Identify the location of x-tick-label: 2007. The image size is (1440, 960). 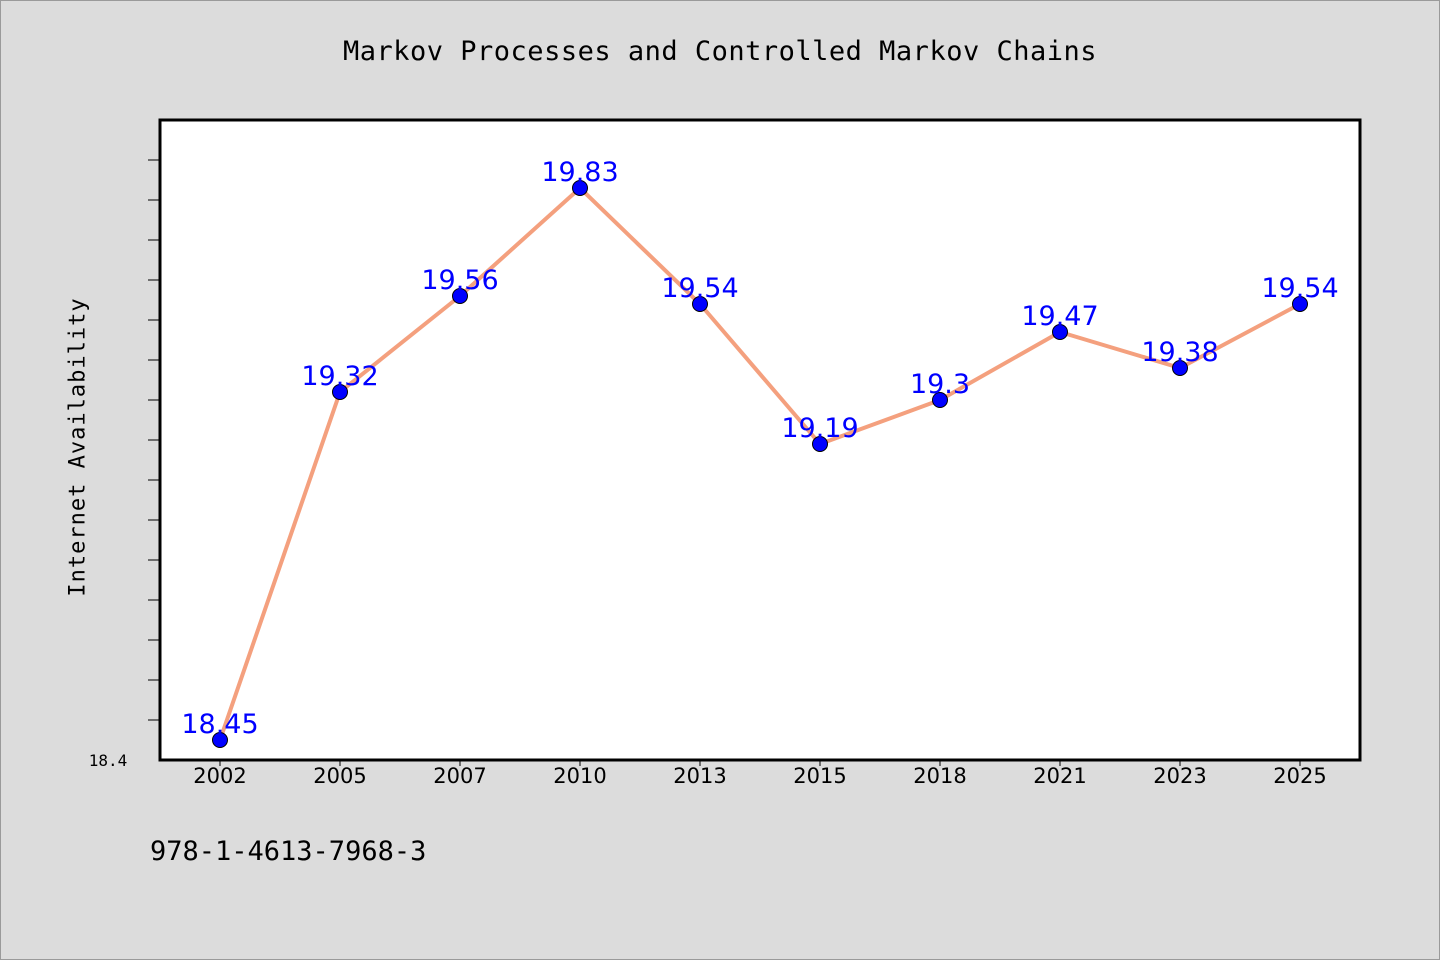
(459, 776).